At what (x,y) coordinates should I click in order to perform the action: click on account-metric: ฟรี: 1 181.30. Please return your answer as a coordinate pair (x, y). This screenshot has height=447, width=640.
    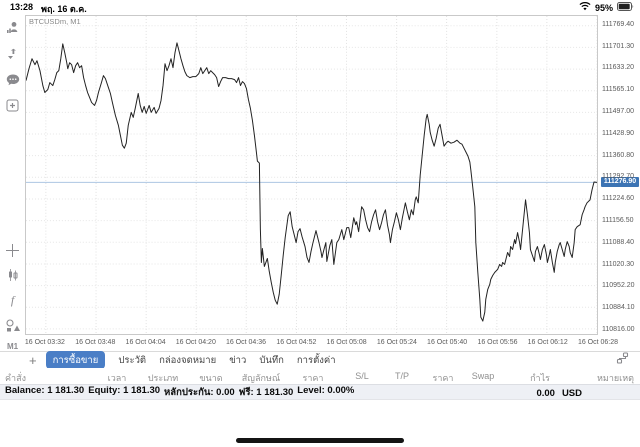
    Looking at the image, I should click on (266, 392).